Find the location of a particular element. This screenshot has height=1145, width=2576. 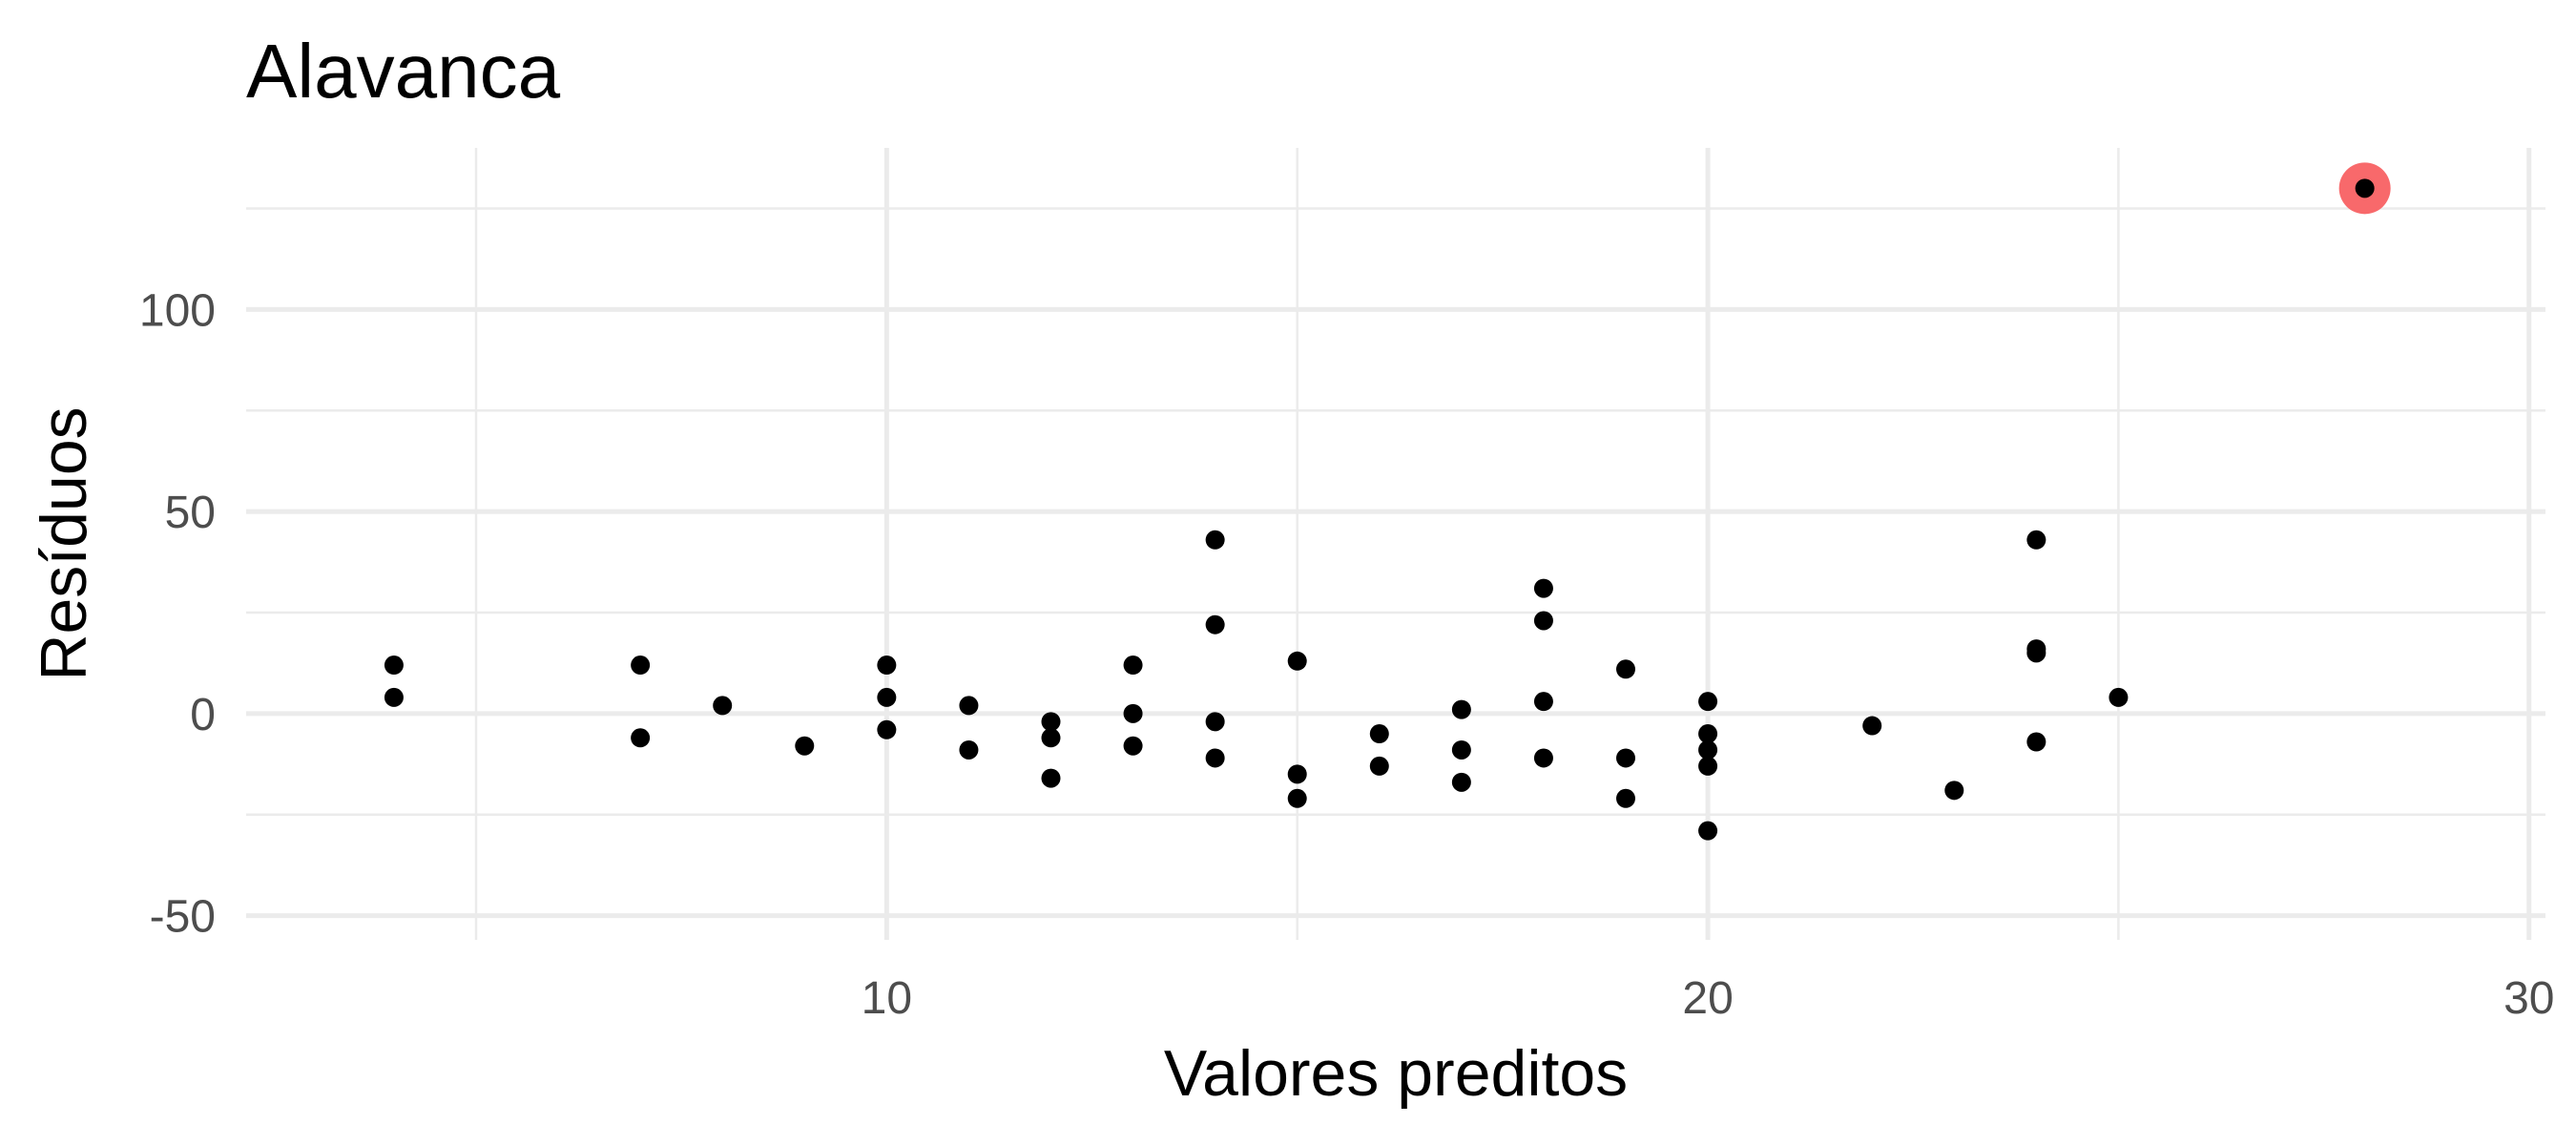

y-tick-label: 50 is located at coordinates (190, 513).